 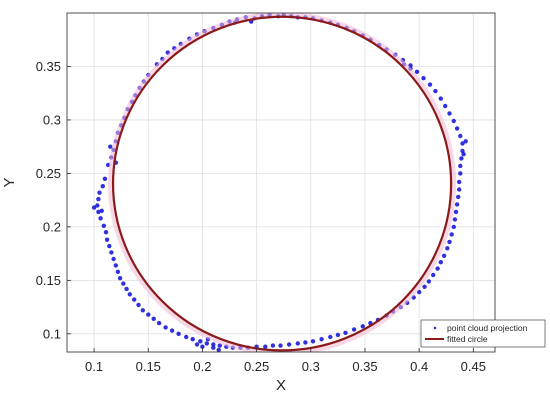 What do you see at coordinates (483, 333) in the screenshot?
I see `legend: point cloud projection fitted circle` at bounding box center [483, 333].